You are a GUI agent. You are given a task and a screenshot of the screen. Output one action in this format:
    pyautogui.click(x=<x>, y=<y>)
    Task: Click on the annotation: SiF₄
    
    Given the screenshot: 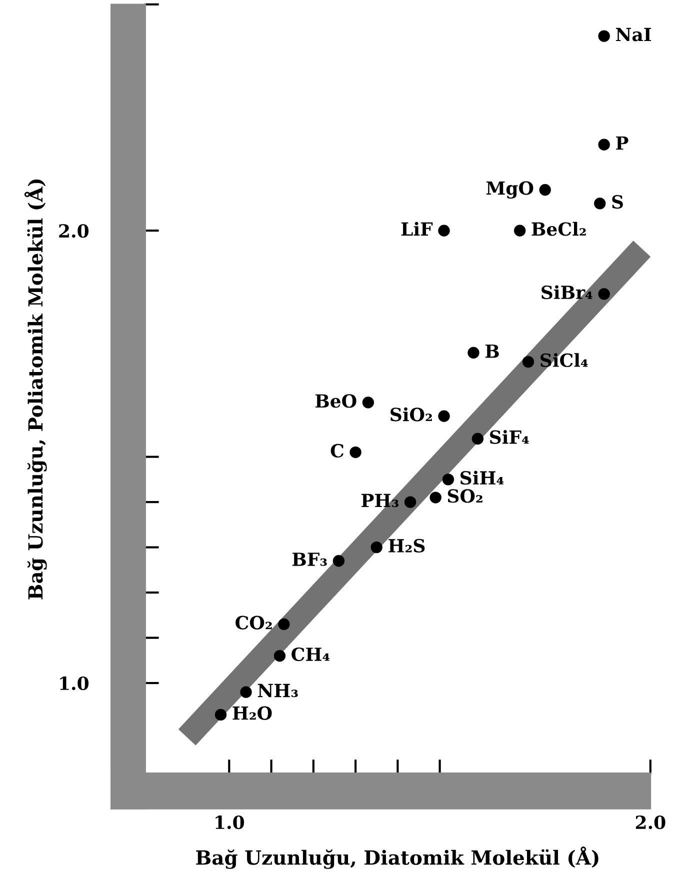 What is the action you would take?
    pyautogui.click(x=509, y=437)
    